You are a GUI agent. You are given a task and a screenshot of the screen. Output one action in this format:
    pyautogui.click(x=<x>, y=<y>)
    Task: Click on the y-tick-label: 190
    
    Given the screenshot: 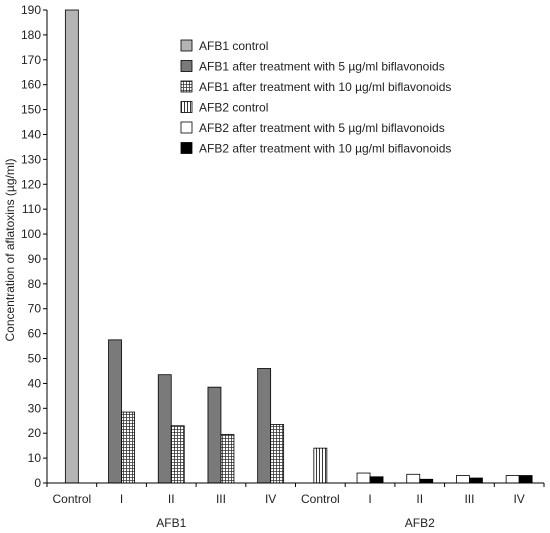 What is the action you would take?
    pyautogui.click(x=31, y=10)
    